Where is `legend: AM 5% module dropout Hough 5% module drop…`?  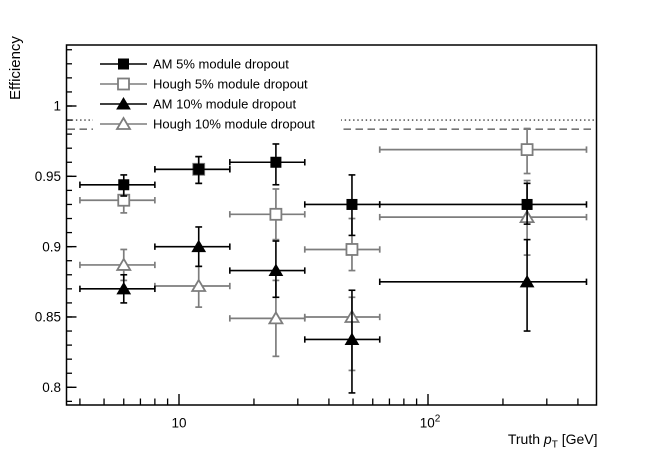
legend: AM 5% module dropout Hough 5% module drop… is located at coordinates (217, 91).